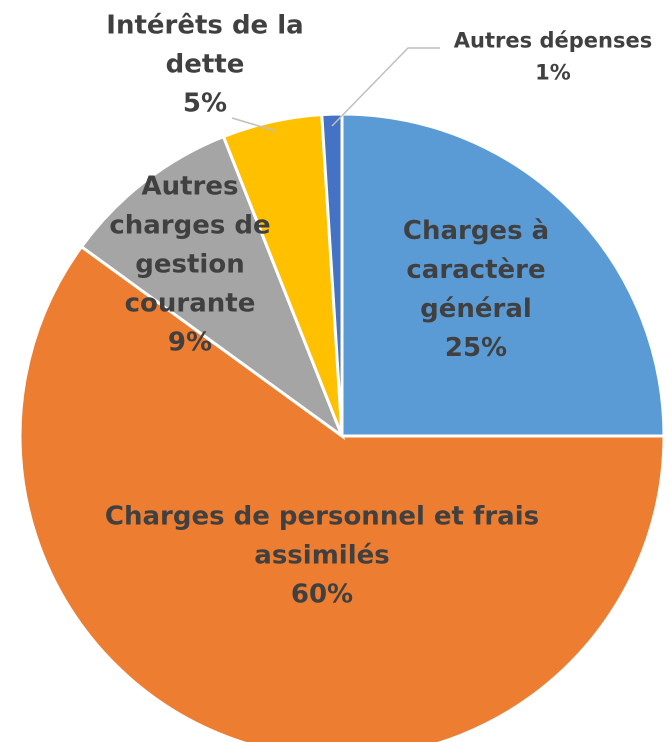  I want to click on slice-label: Autres dépenses 1%, so click(552, 57).